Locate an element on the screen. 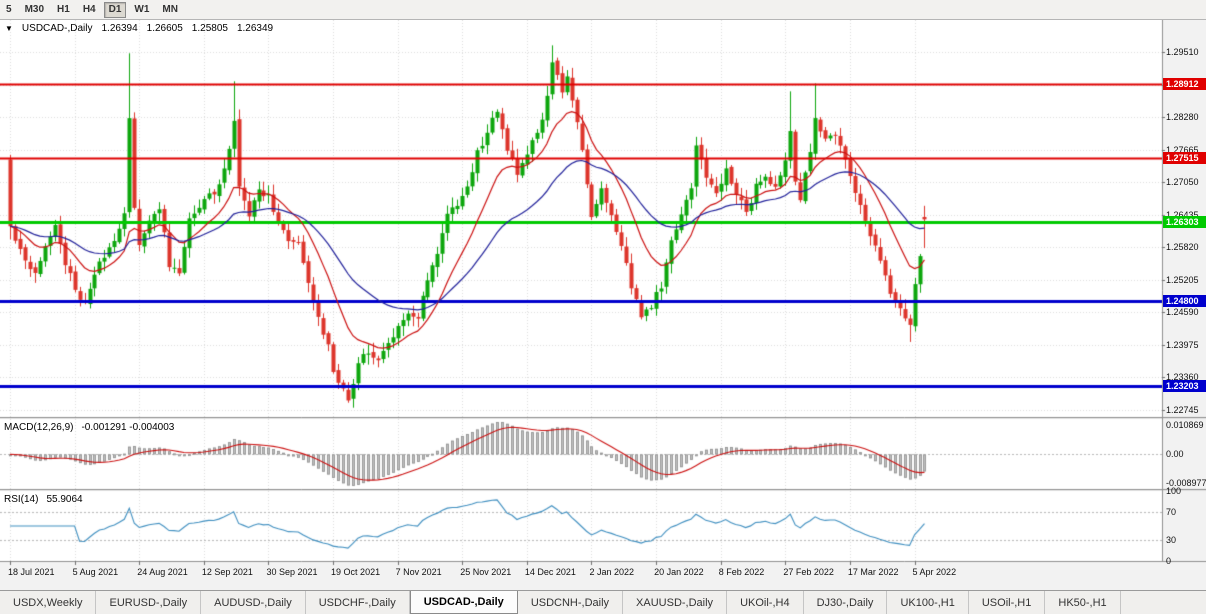  tab-uk100-h1: UK100-,H1 is located at coordinates (928, 602).